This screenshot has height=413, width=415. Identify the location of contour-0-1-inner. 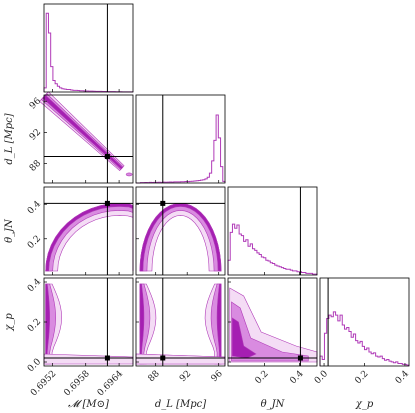
(82, 132).